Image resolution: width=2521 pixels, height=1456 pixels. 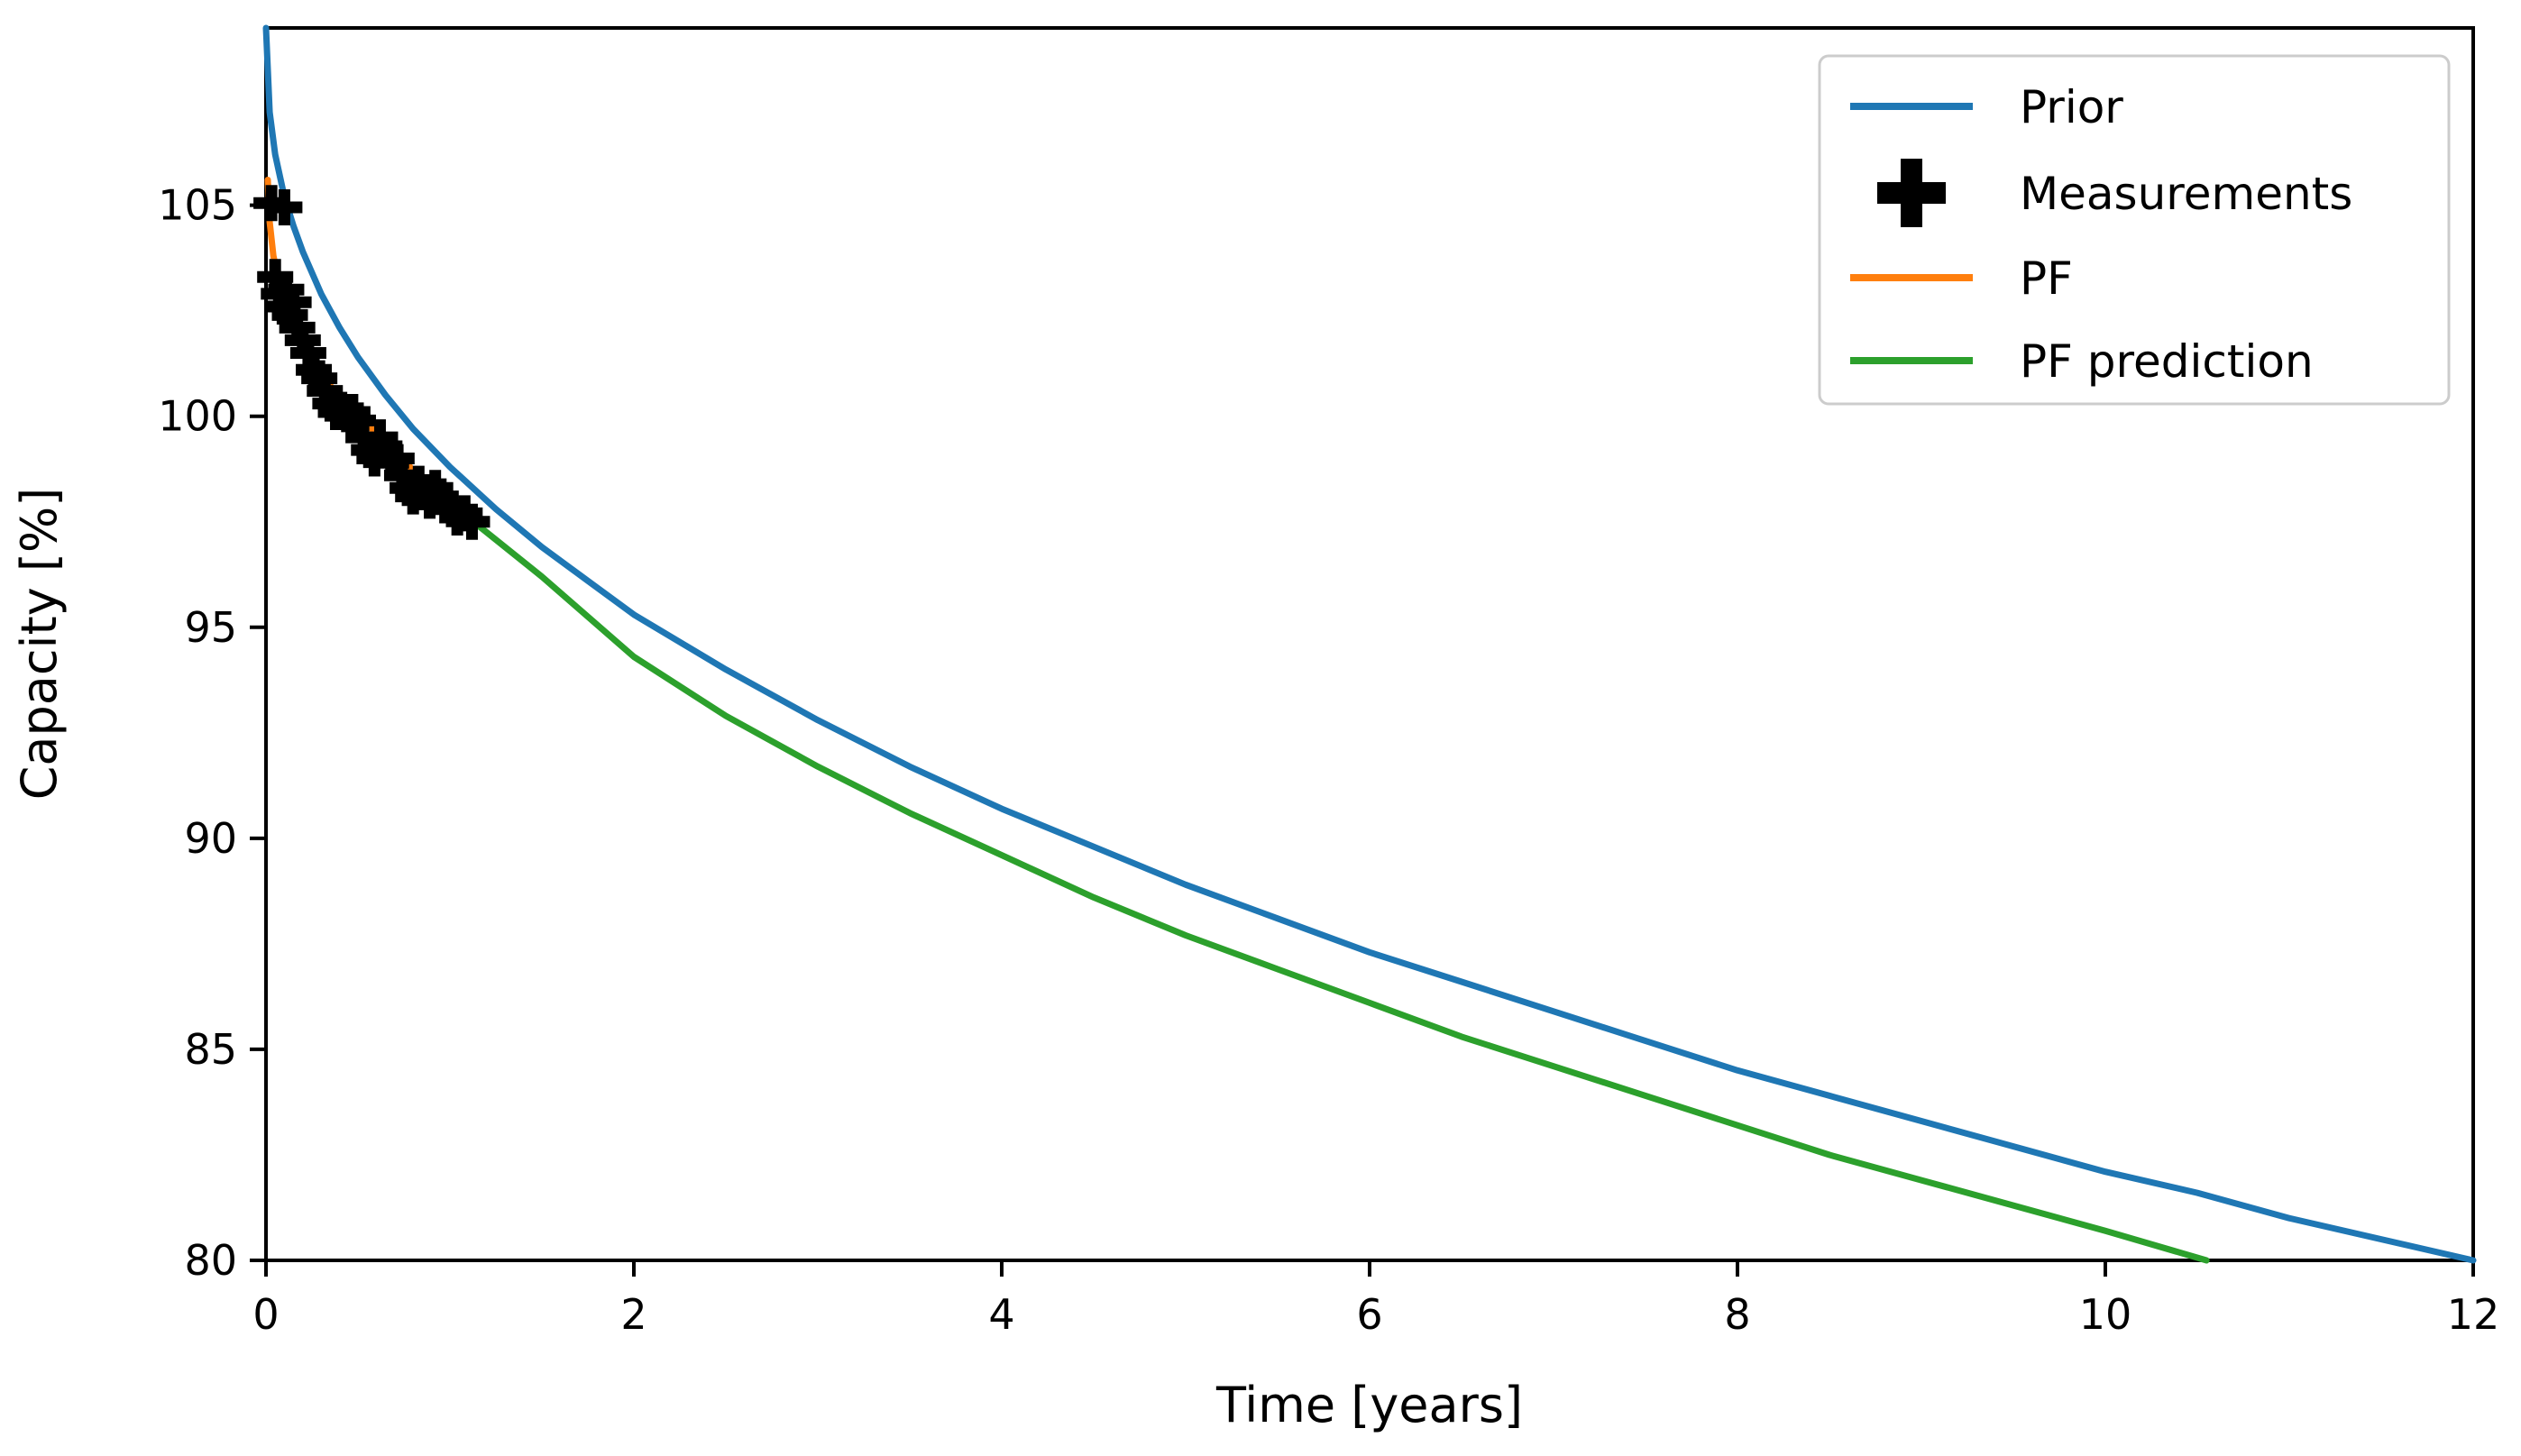 I want to click on x-tick-label: 0, so click(x=265, y=1314).